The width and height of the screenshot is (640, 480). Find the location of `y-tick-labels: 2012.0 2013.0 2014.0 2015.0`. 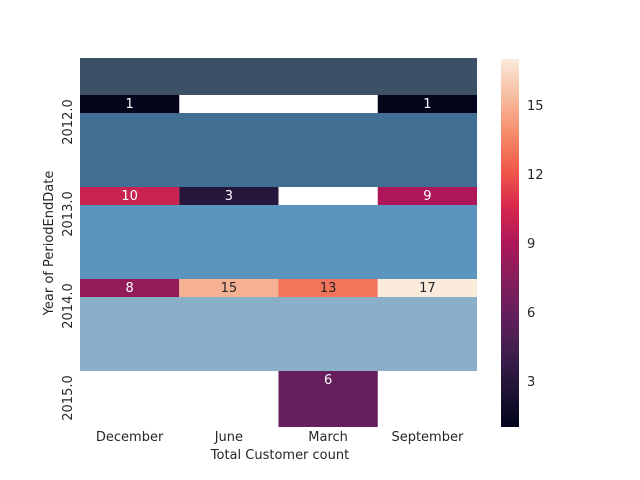

y-tick-labels: 2012.0 2013.0 2014.0 2015.0 is located at coordinates (68, 260).